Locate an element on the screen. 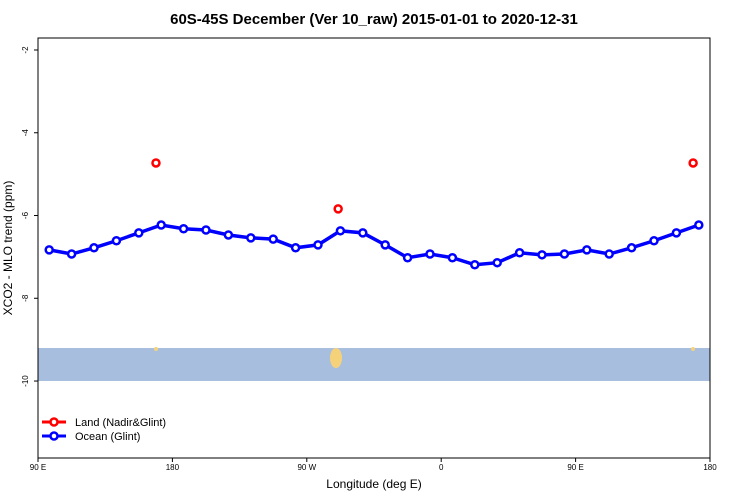 Image resolution: width=750 pixels, height=500 pixels. y-tick-label: -4 is located at coordinates (25, 133).